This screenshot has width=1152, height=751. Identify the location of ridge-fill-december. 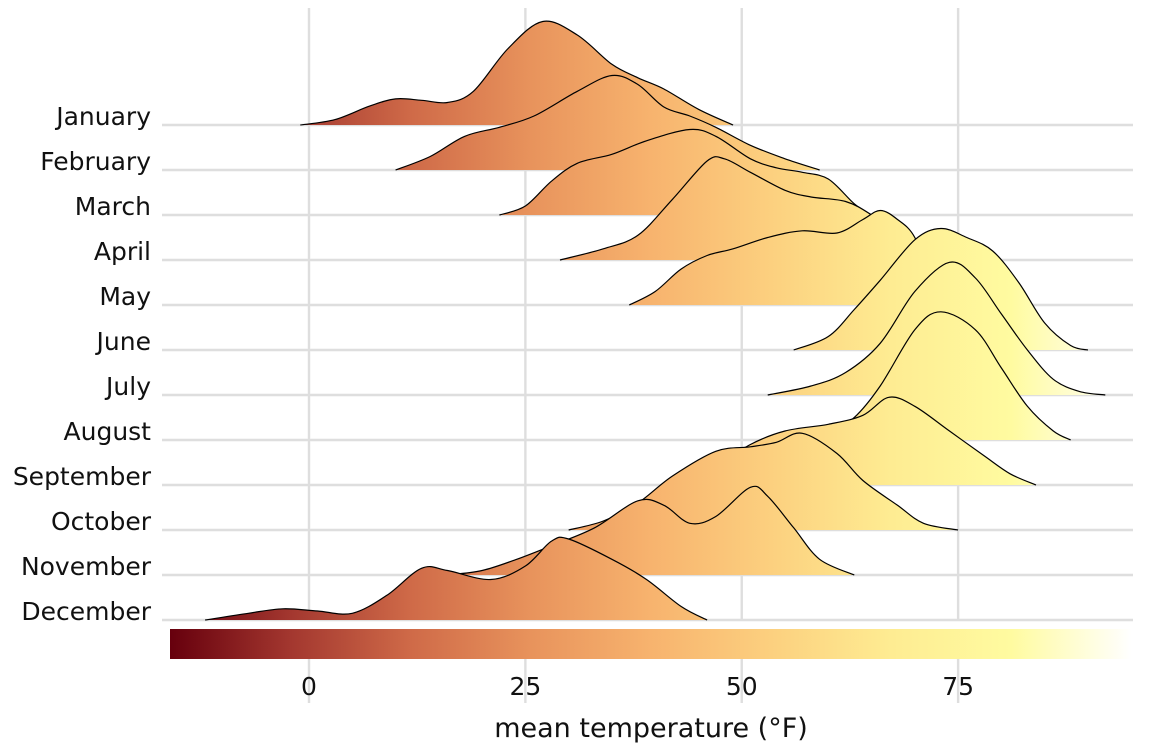
(456, 578).